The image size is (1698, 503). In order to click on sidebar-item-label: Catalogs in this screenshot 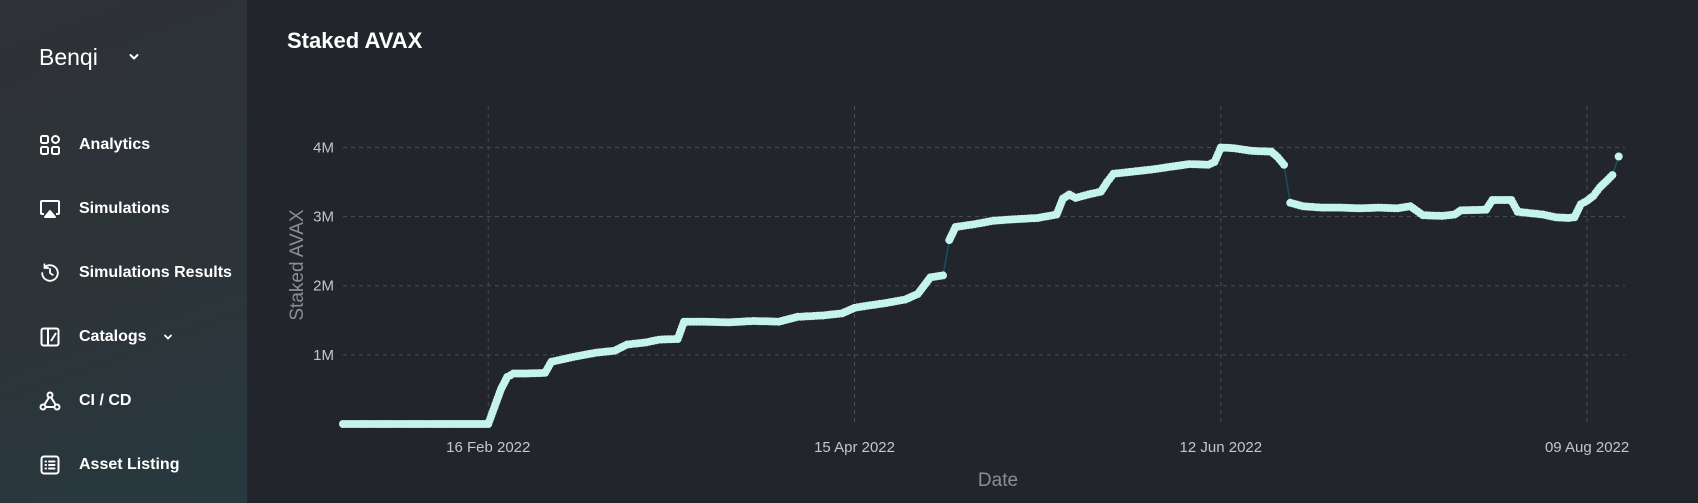, I will do `click(113, 336)`.